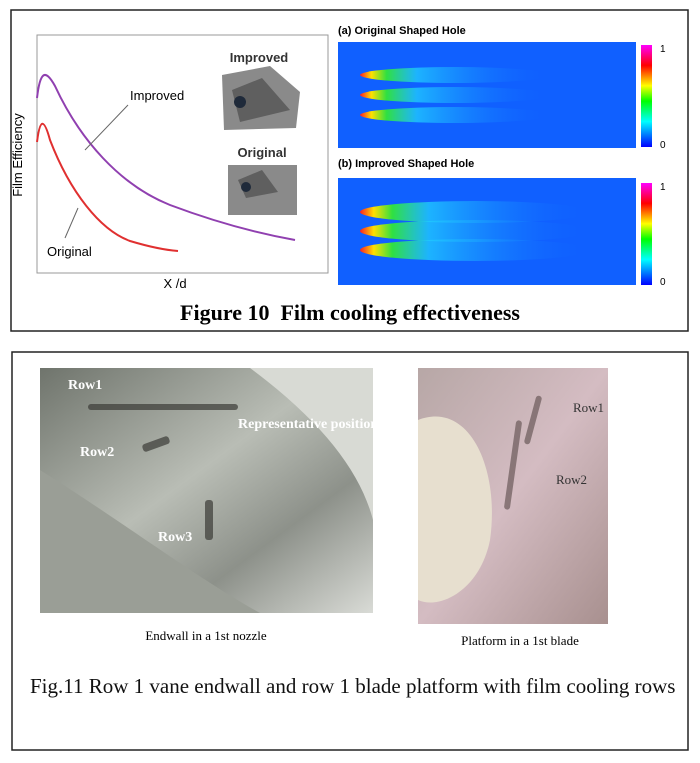 This screenshot has height=763, width=700. Describe the element at coordinates (107, 187) in the screenshot. I see `original-curve` at that location.